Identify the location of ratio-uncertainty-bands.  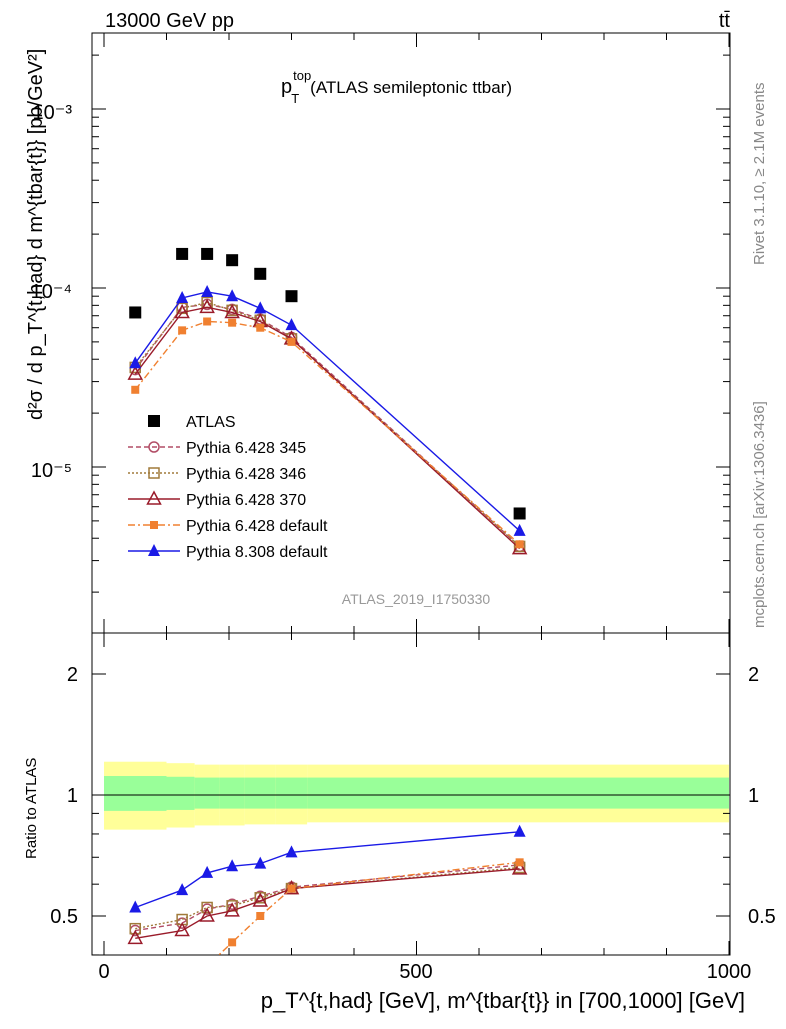
(411, 795).